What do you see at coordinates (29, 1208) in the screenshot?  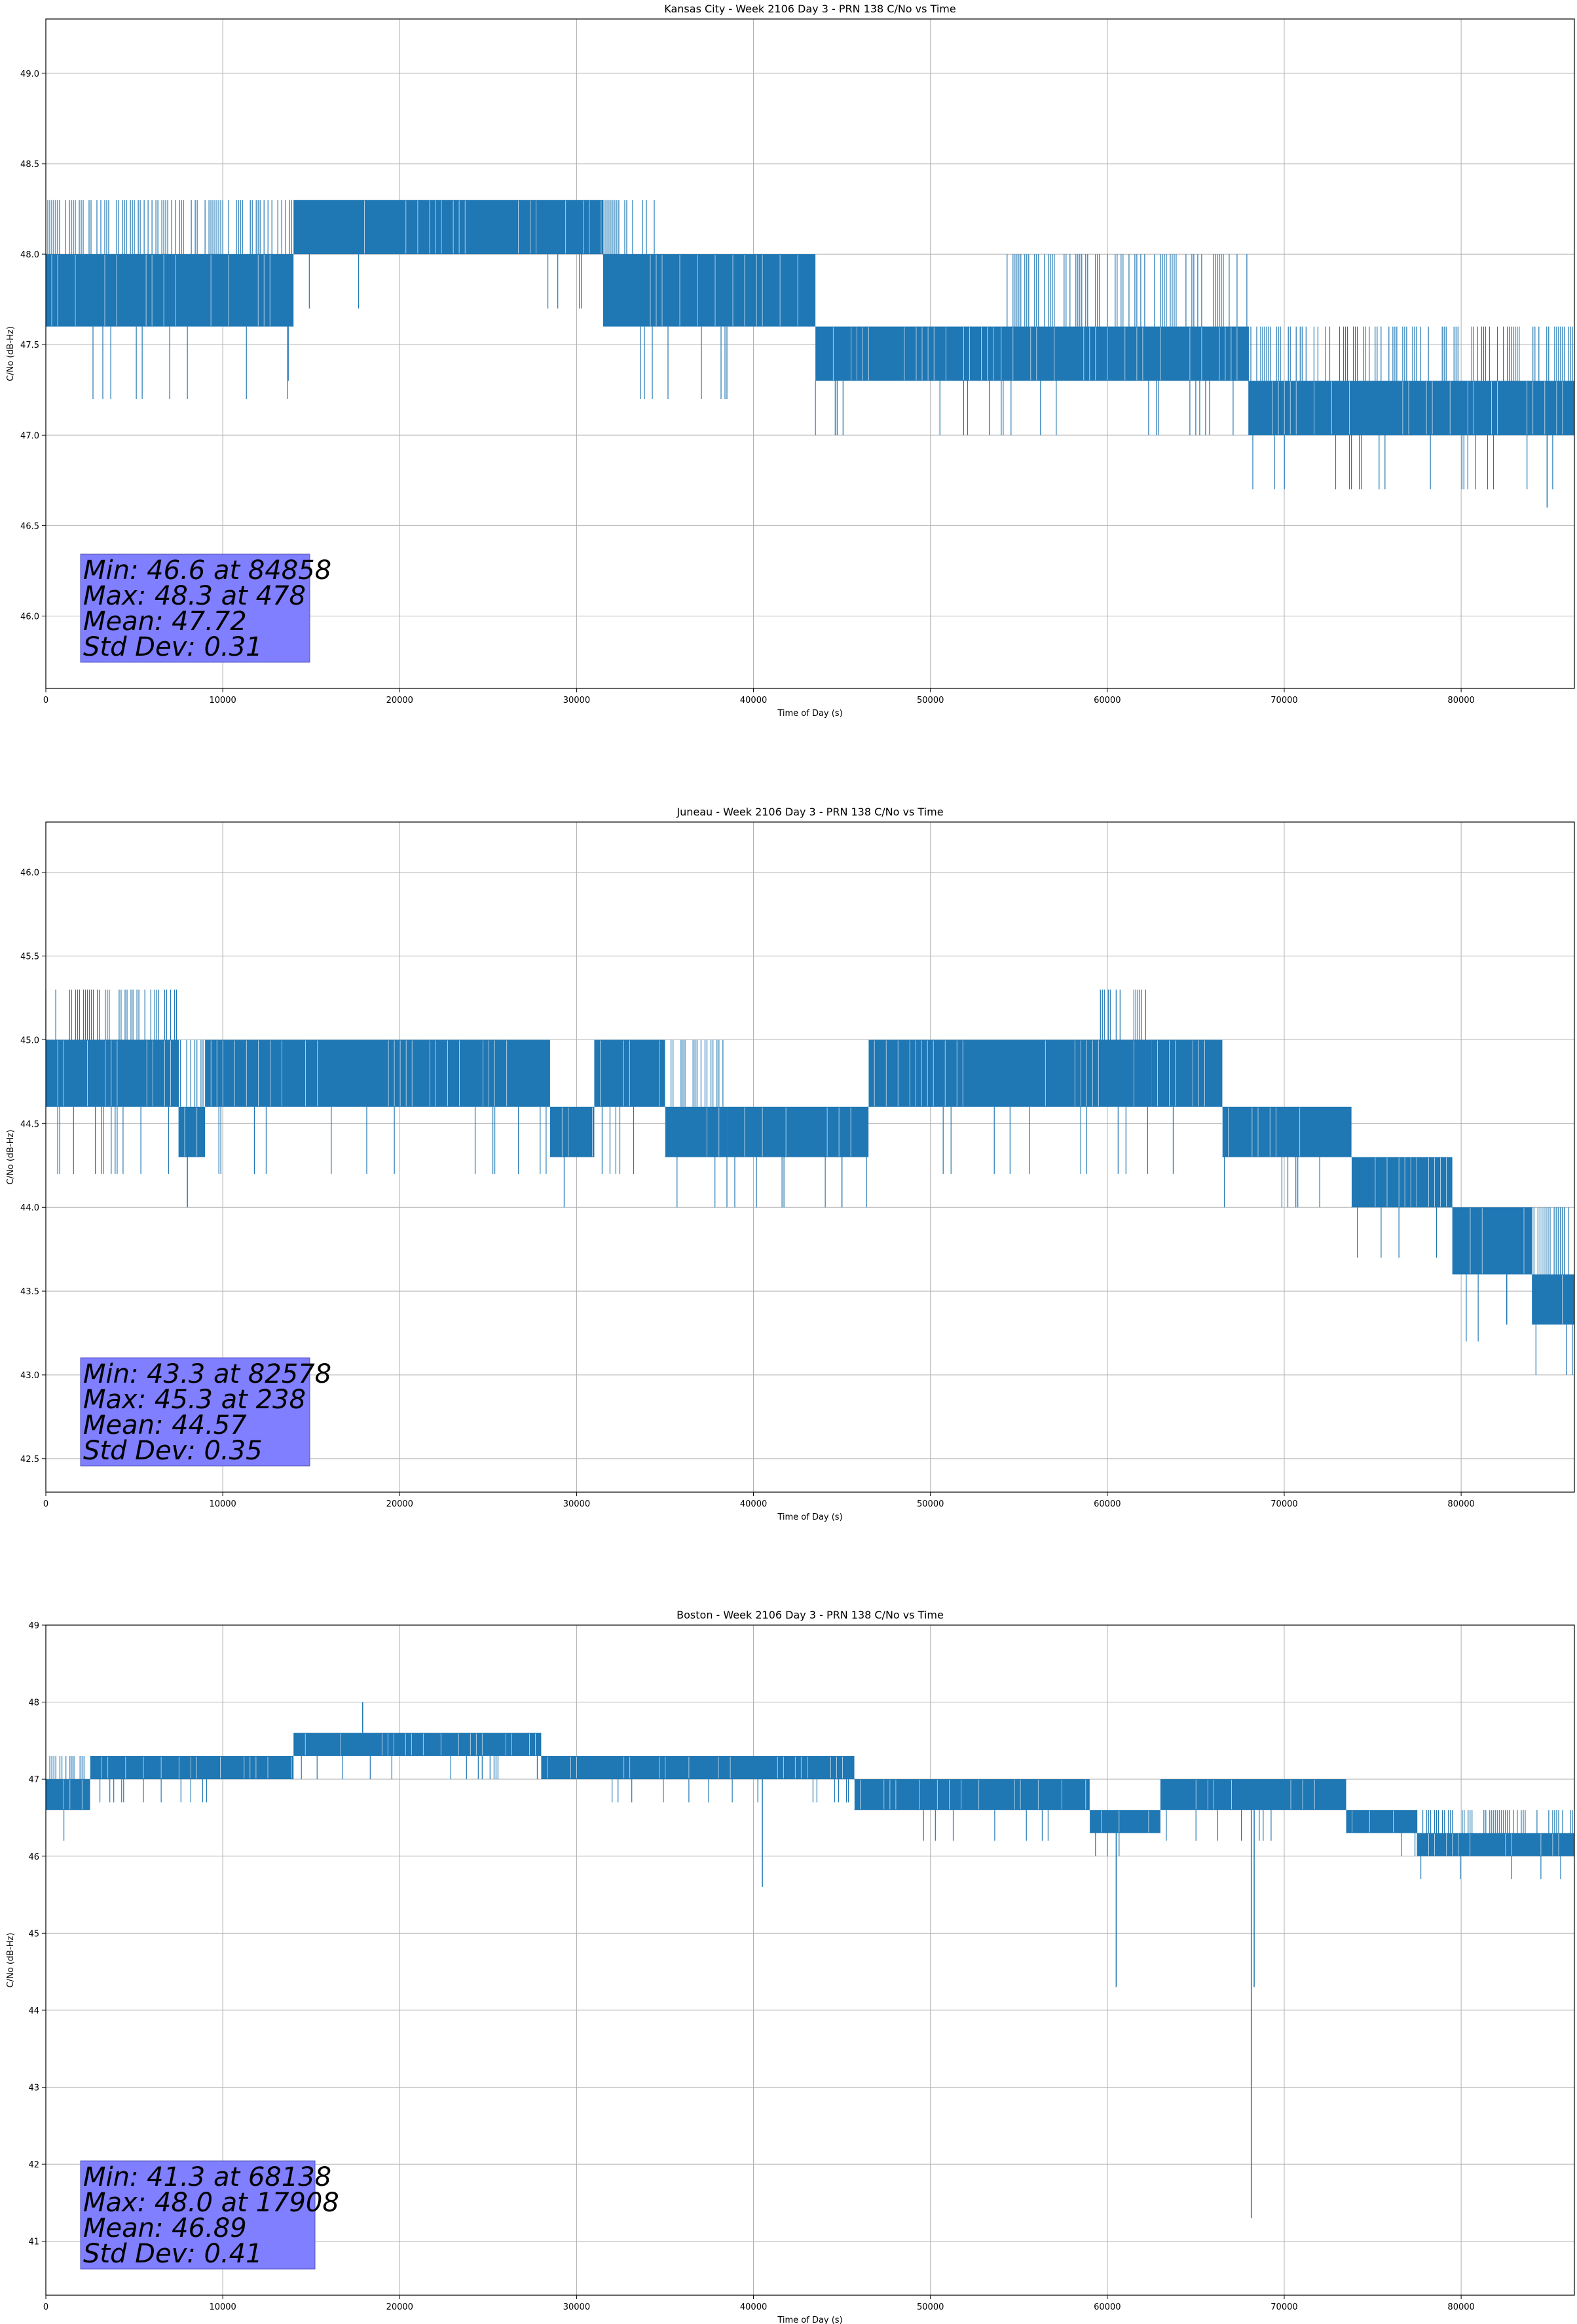 I see `y-tick-label: 44.0` at bounding box center [29, 1208].